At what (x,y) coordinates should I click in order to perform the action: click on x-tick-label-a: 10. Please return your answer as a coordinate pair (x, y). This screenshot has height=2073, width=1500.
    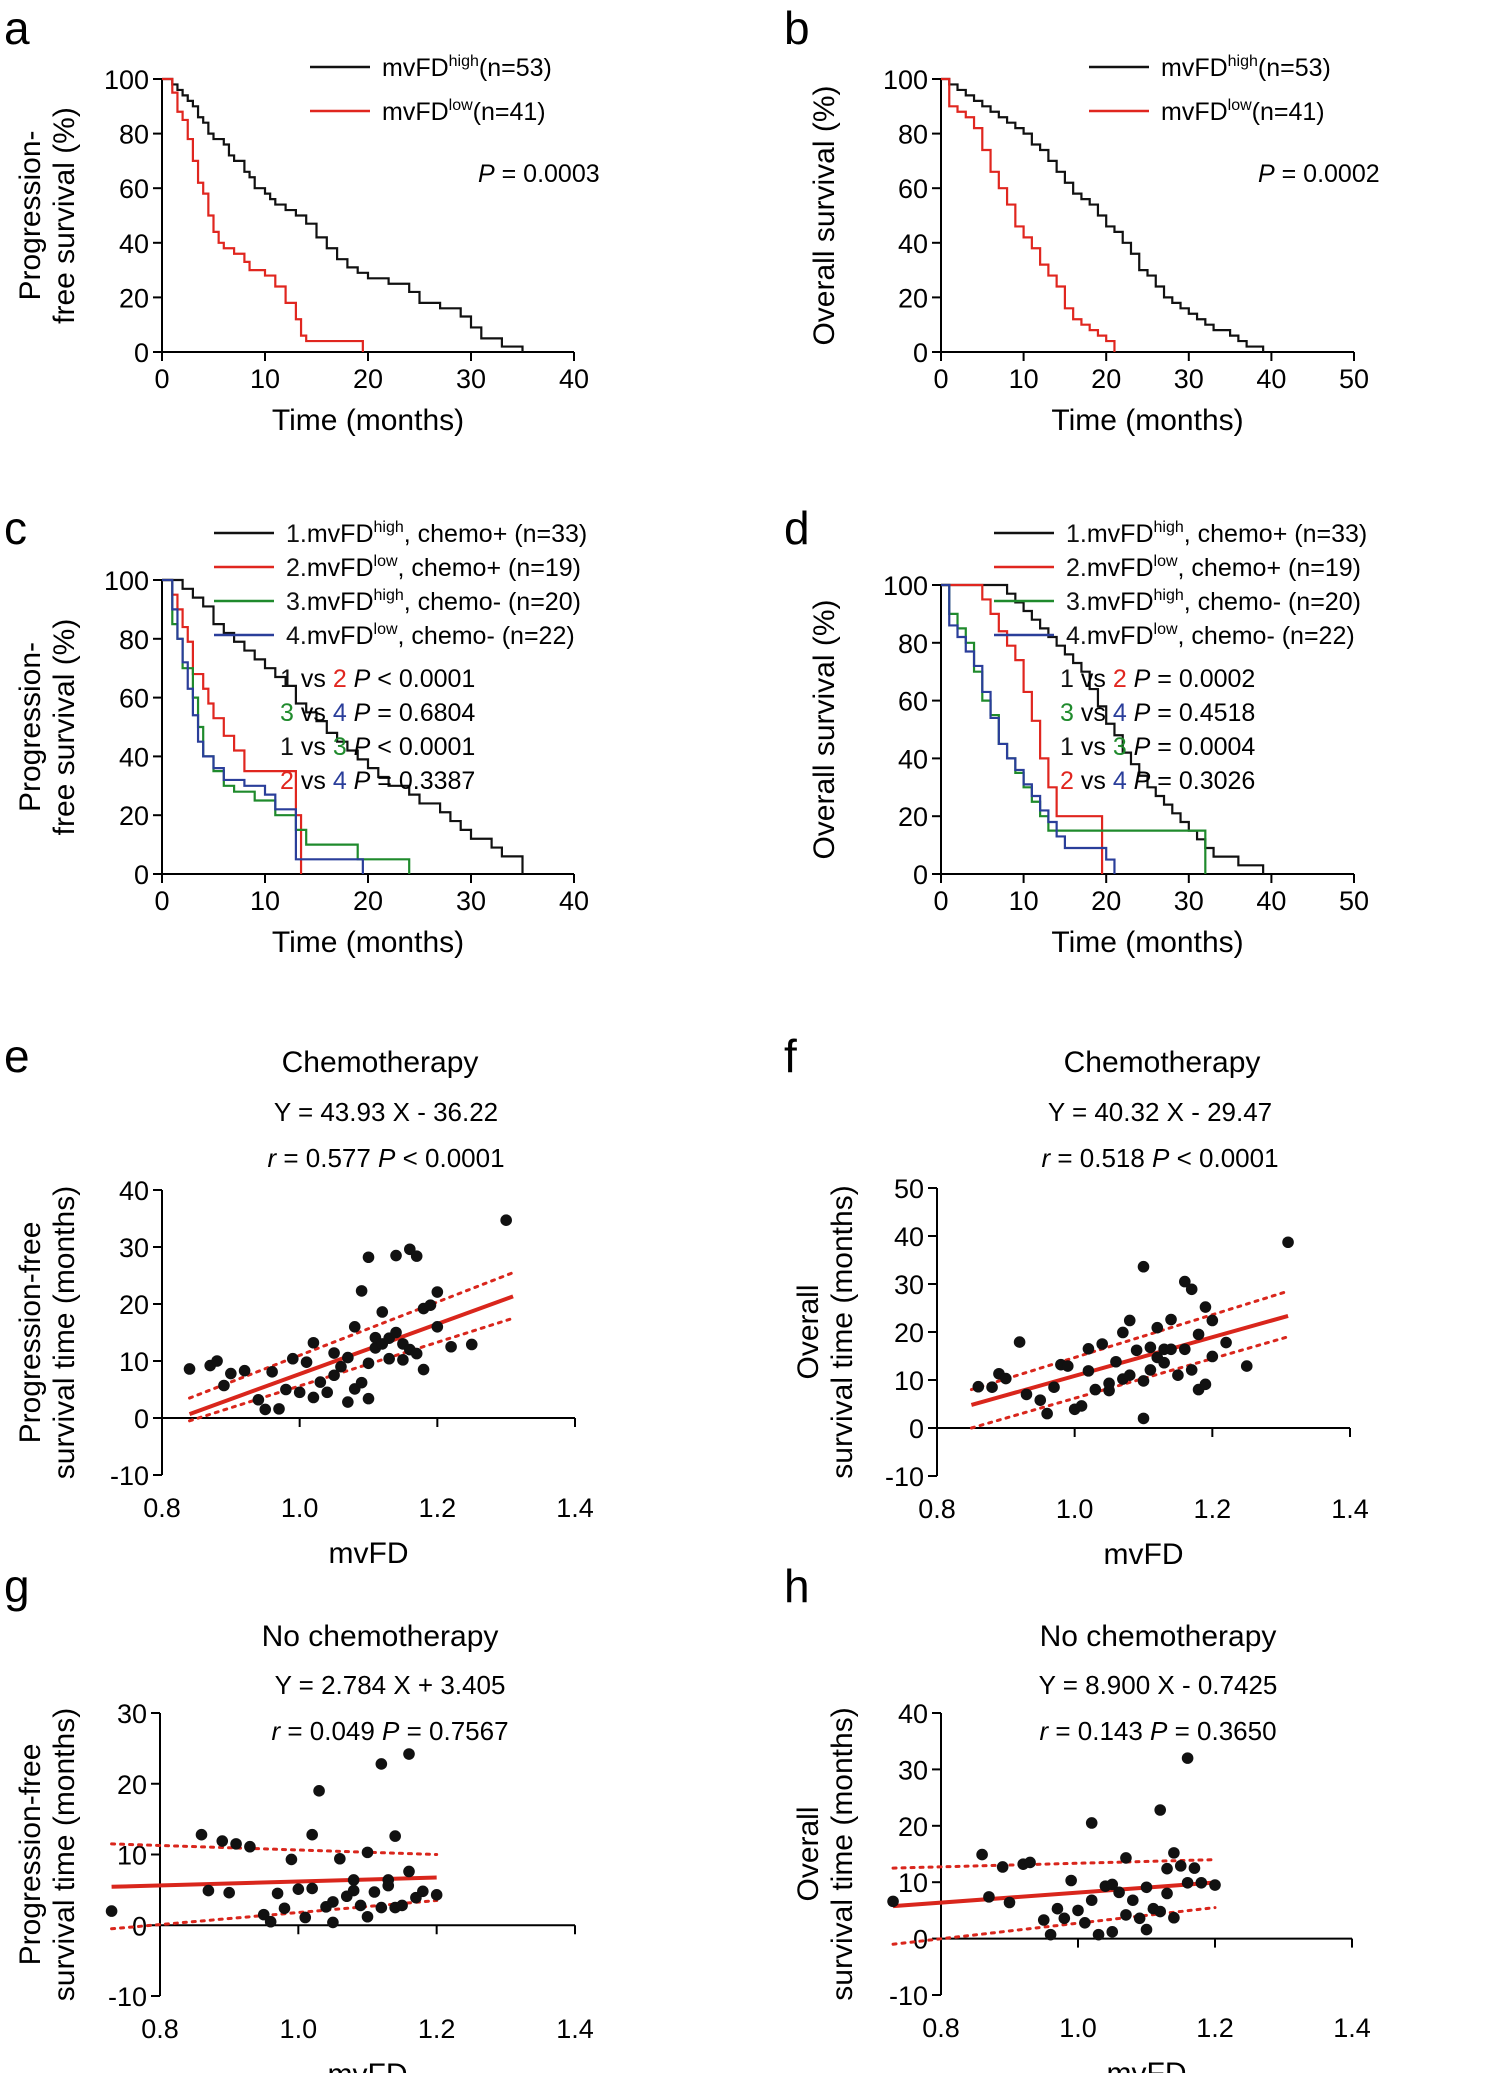
    Looking at the image, I should click on (265, 379).